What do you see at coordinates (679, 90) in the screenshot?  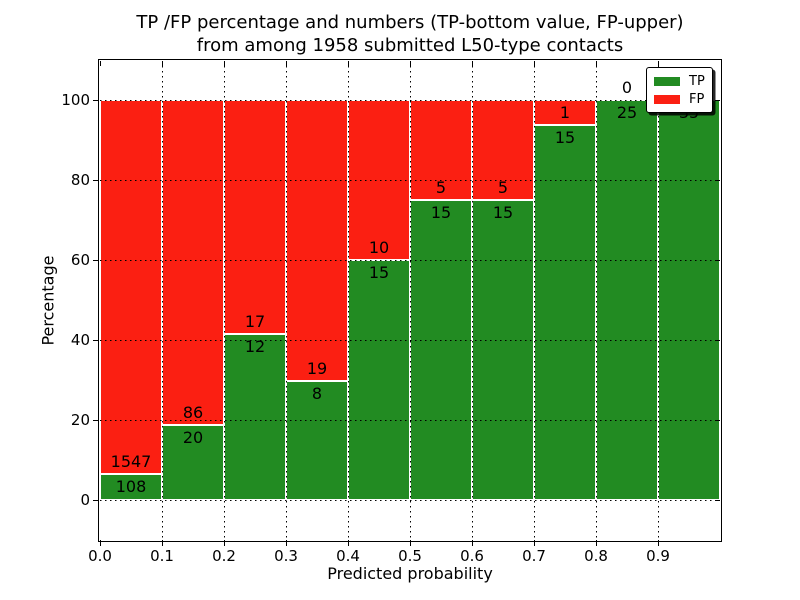 I see `legend: TP FP` at bounding box center [679, 90].